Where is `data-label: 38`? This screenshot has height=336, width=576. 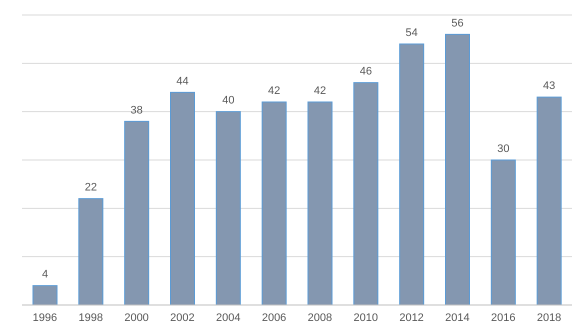
data-label: 38 is located at coordinates (136, 110).